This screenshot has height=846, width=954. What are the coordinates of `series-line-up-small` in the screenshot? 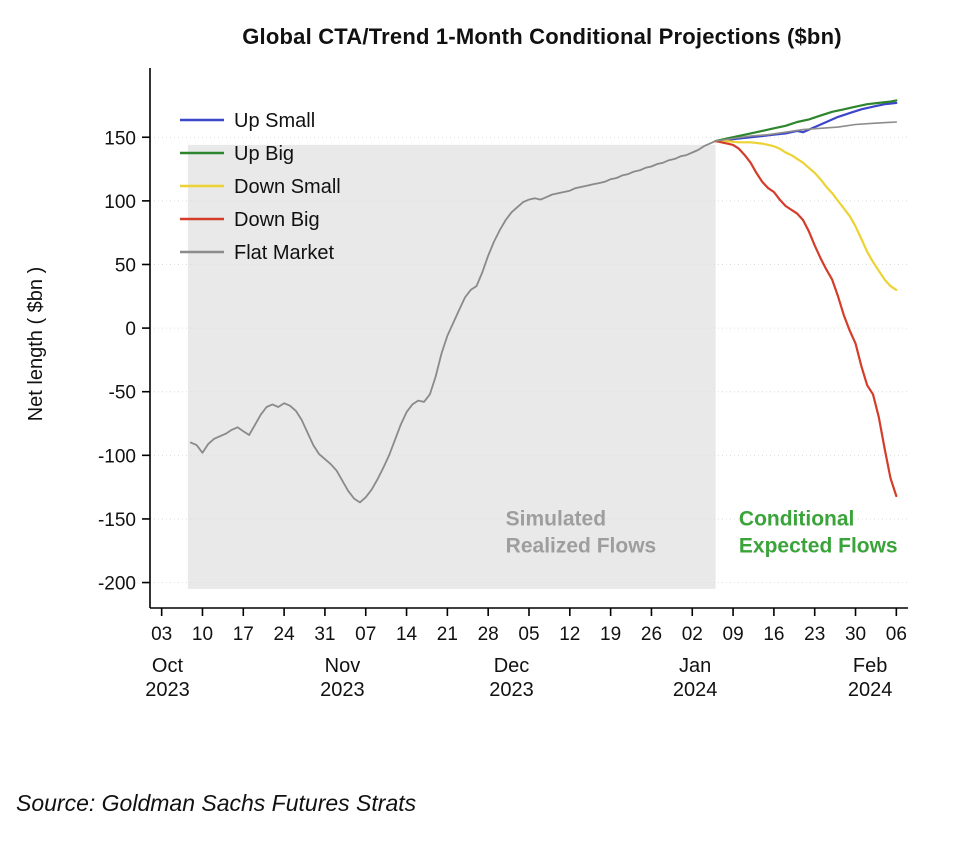 It's located at (806, 122).